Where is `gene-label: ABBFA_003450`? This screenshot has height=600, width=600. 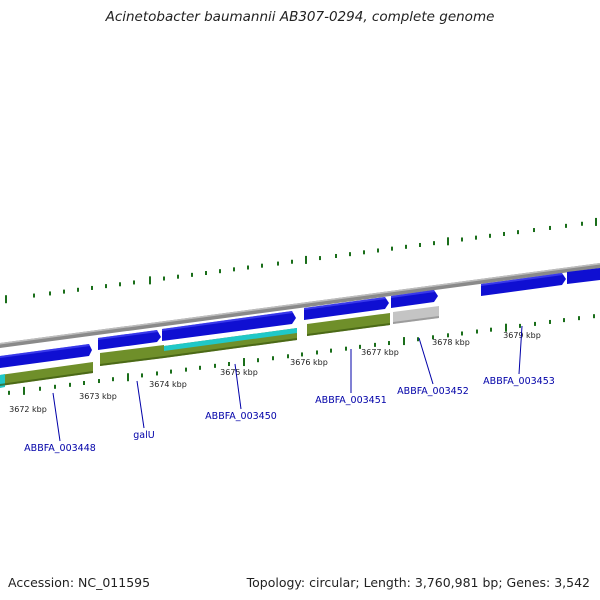
gene-label: ABBFA_003450 is located at coordinates (241, 416).